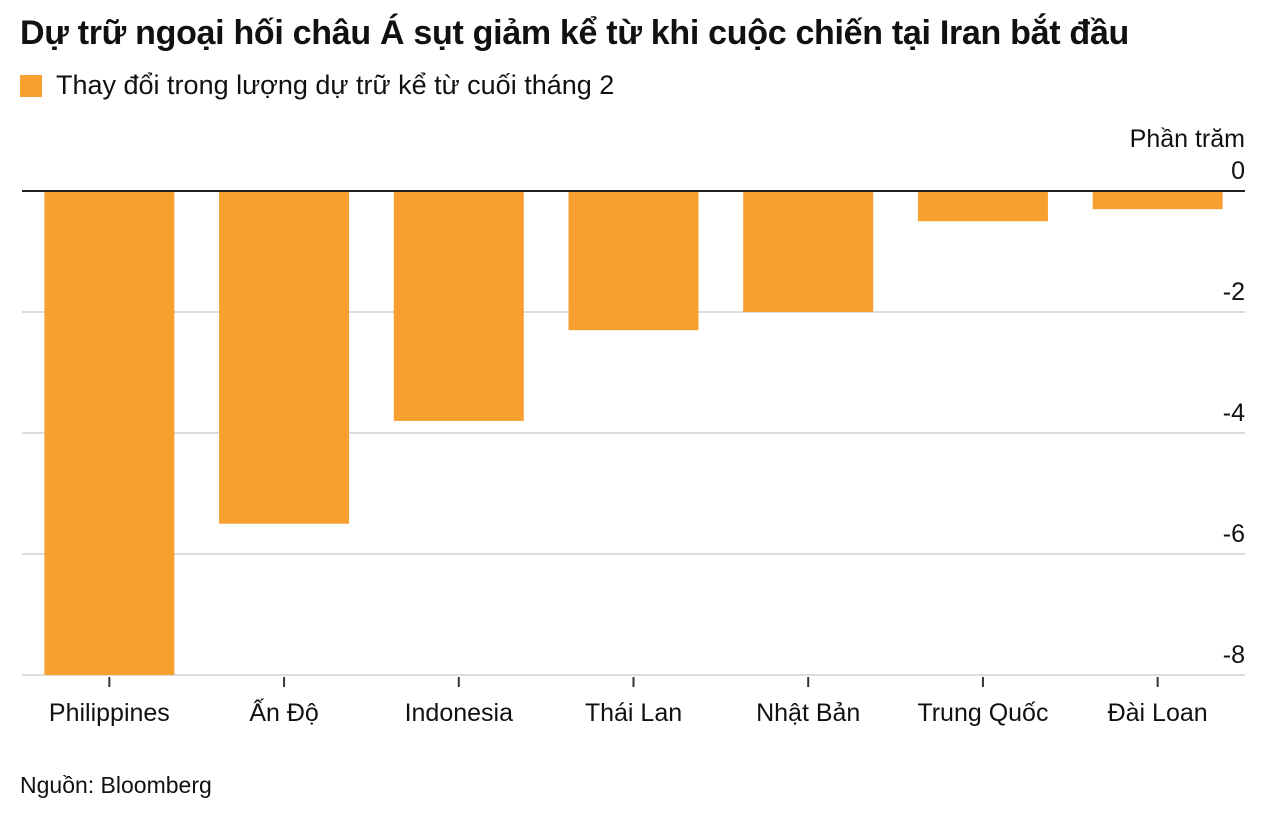 The height and width of the screenshot is (816, 1277). What do you see at coordinates (1234, 534) in the screenshot?
I see `y-tick-label: -6` at bounding box center [1234, 534].